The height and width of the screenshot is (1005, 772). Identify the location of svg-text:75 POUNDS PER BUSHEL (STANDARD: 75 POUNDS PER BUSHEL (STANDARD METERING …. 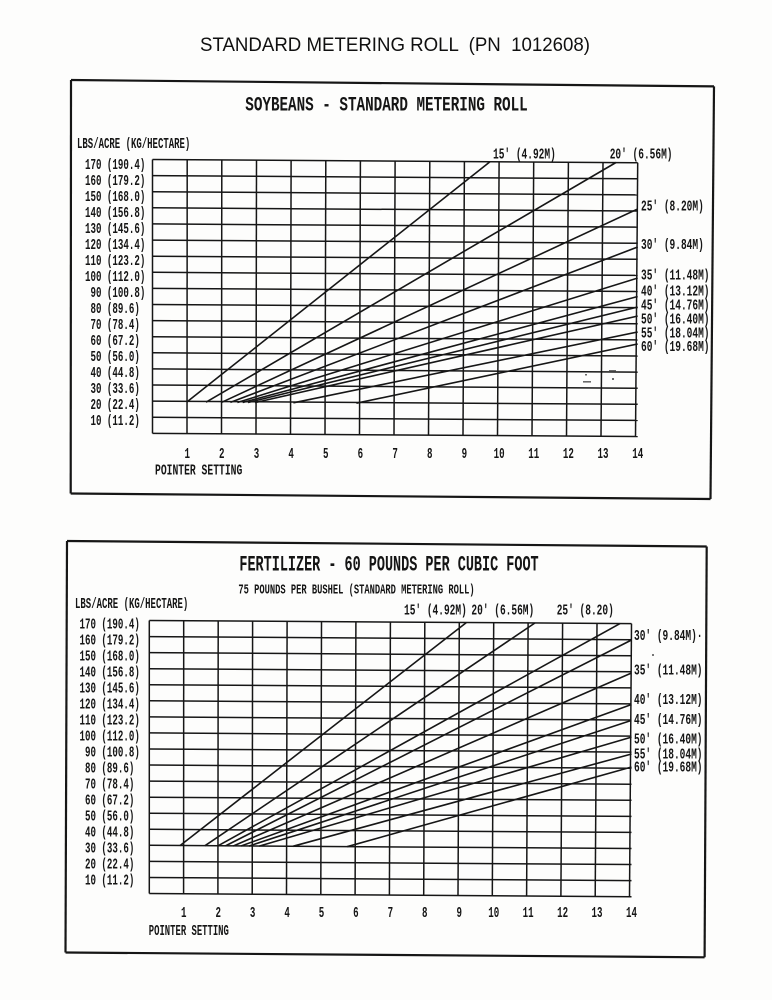
(356, 590).